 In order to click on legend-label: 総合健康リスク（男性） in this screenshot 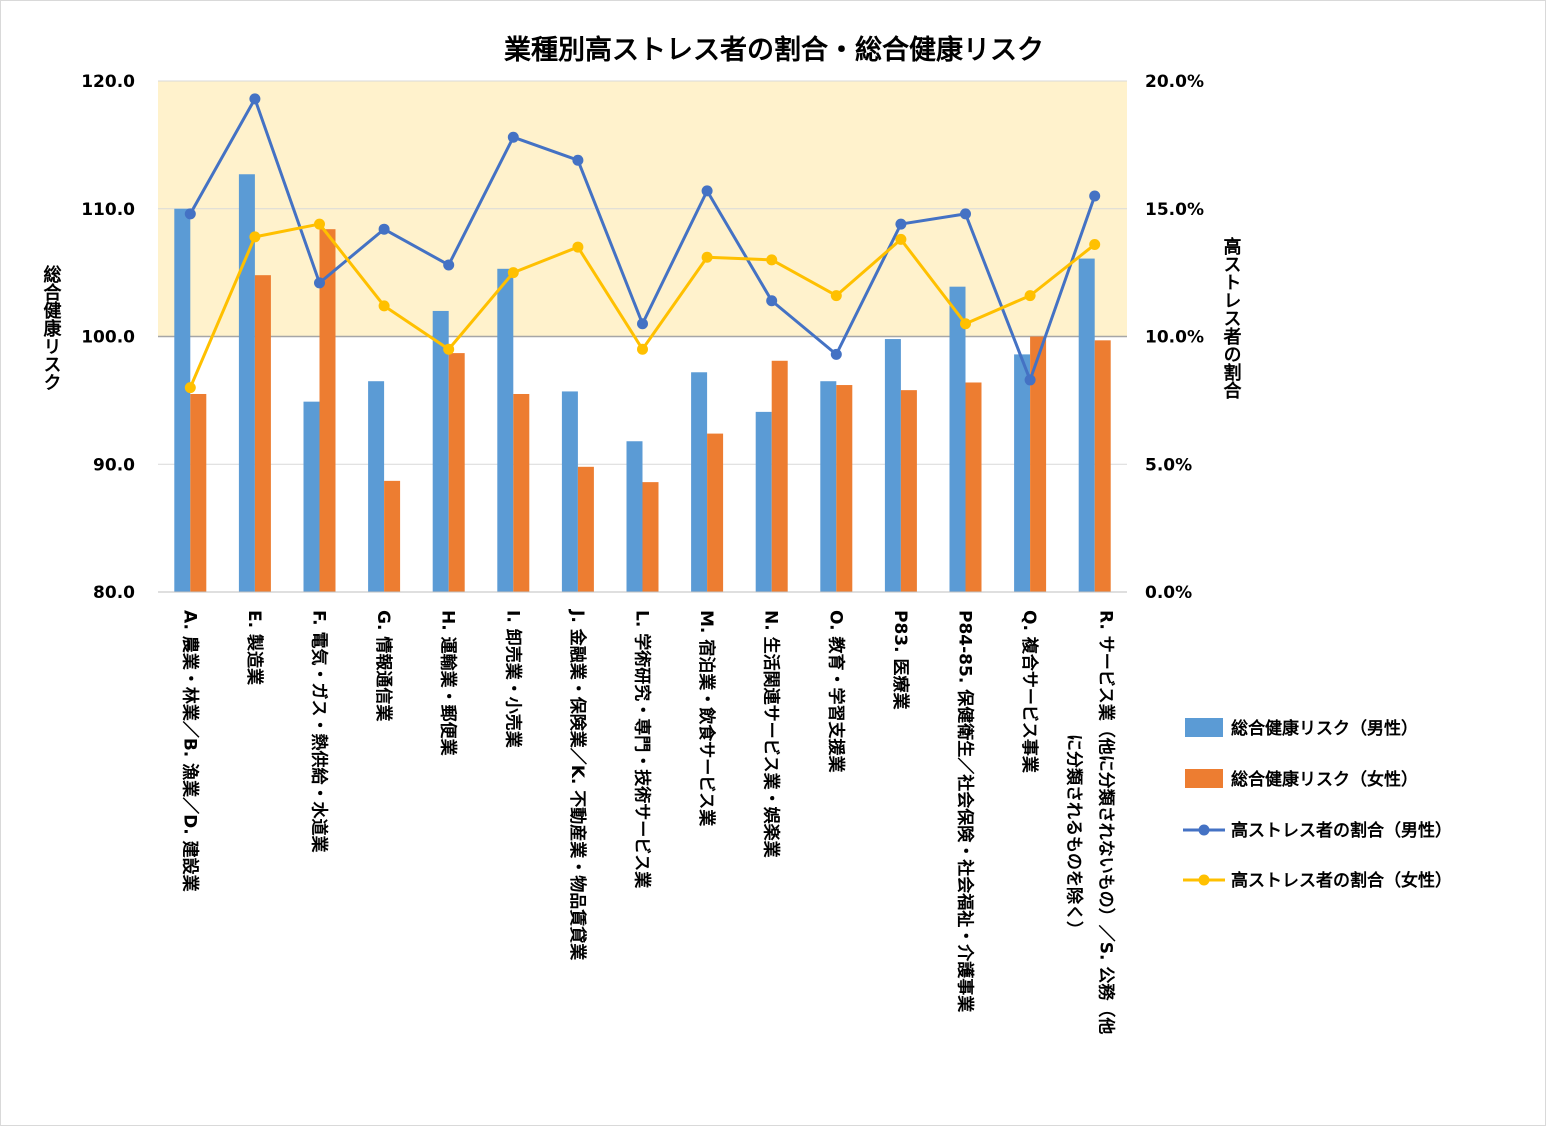, I will do `click(1324, 728)`.